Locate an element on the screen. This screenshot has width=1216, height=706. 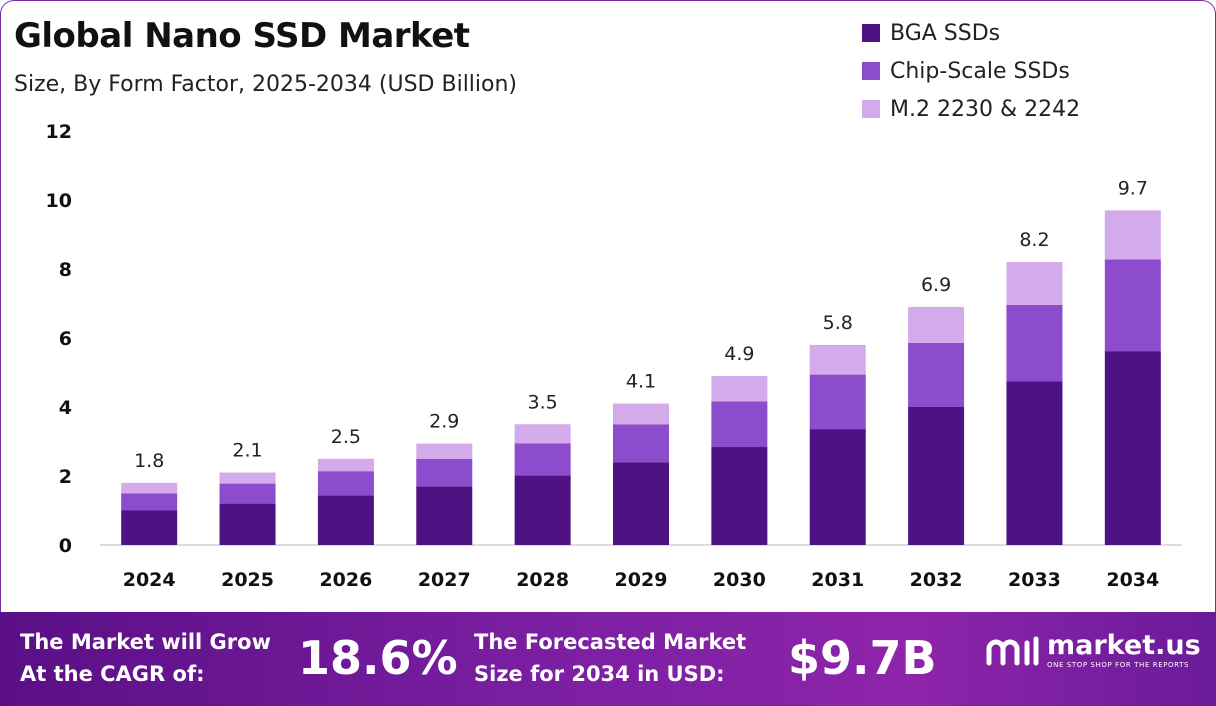
x-tick-label: 2030 is located at coordinates (739, 580).